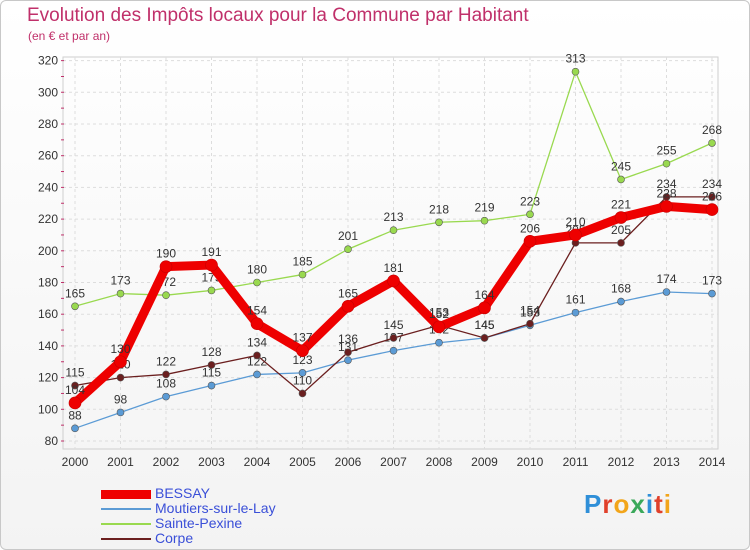  What do you see at coordinates (211, 352) in the screenshot?
I see `data-label-corpe: 128` at bounding box center [211, 352].